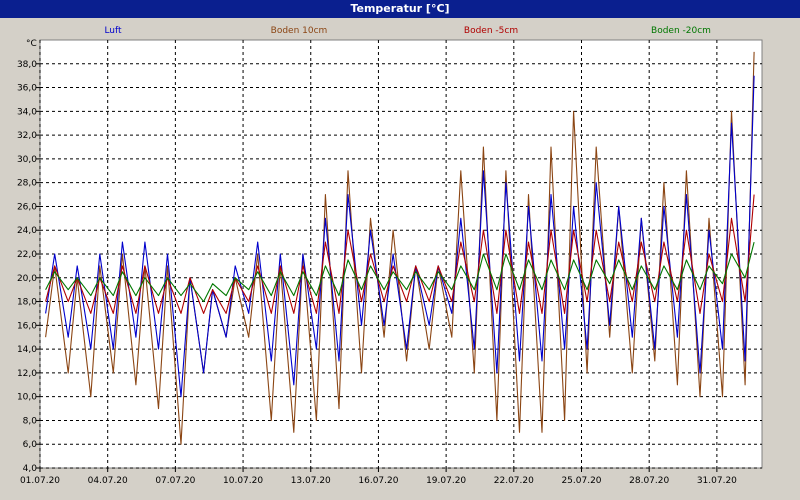 This screenshot has width=800, height=500. Describe the element at coordinates (400, 272) in the screenshot. I see `series-line-boden-minus20cm` at that location.